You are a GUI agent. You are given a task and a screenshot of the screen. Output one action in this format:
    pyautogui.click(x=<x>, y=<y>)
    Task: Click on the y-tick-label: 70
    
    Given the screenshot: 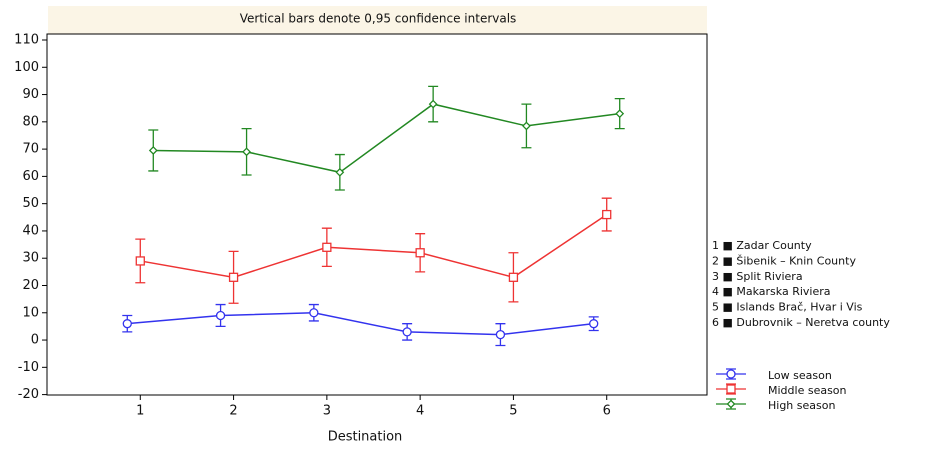 What is the action you would take?
    pyautogui.click(x=30, y=149)
    